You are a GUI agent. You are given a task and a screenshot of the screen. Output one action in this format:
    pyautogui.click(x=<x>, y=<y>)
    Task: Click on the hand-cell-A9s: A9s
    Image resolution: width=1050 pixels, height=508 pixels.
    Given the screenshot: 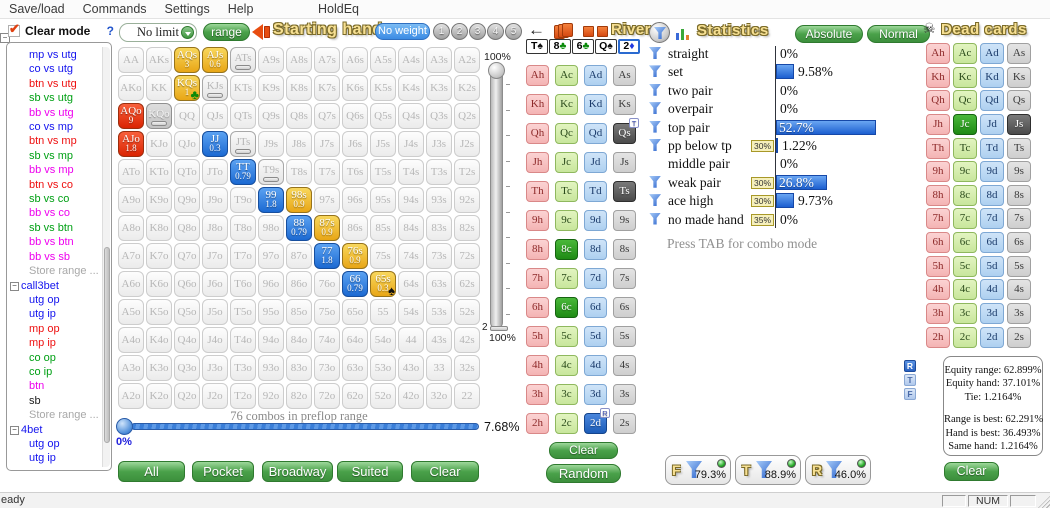 What is the action you would take?
    pyautogui.click(x=271, y=60)
    